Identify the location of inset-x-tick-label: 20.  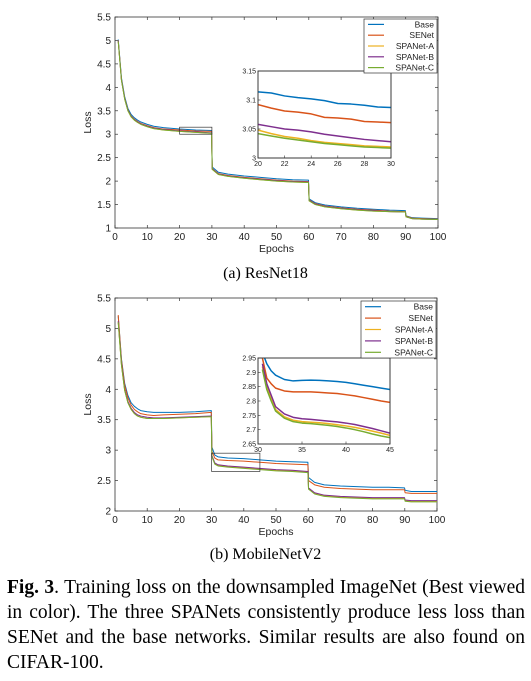
(258, 164).